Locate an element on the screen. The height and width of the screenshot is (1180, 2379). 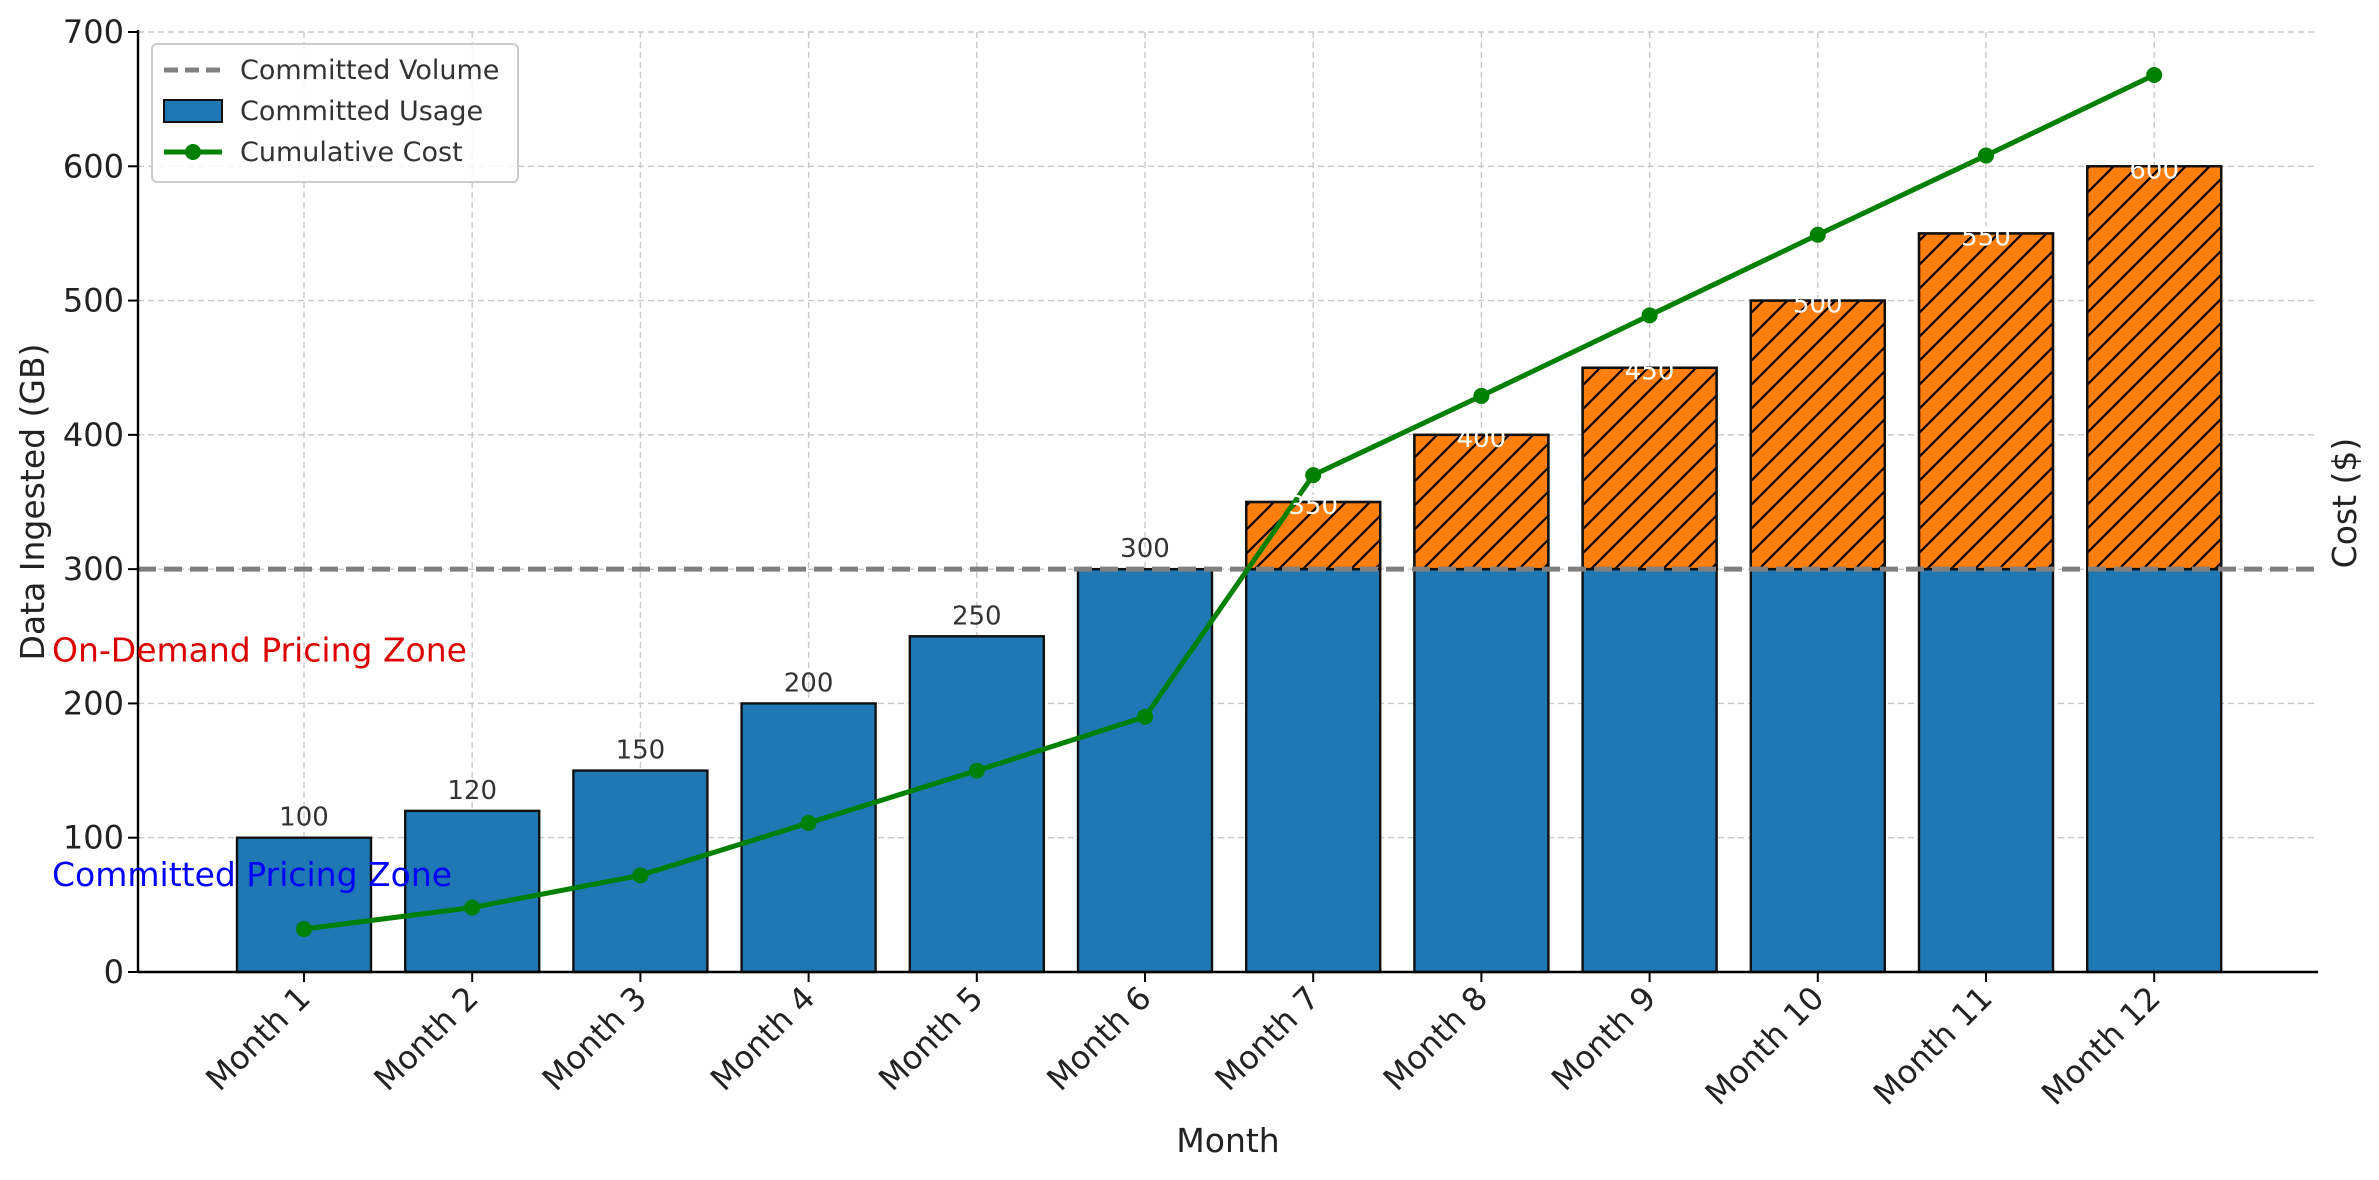
bar-value-label: 500 is located at coordinates (1818, 305).